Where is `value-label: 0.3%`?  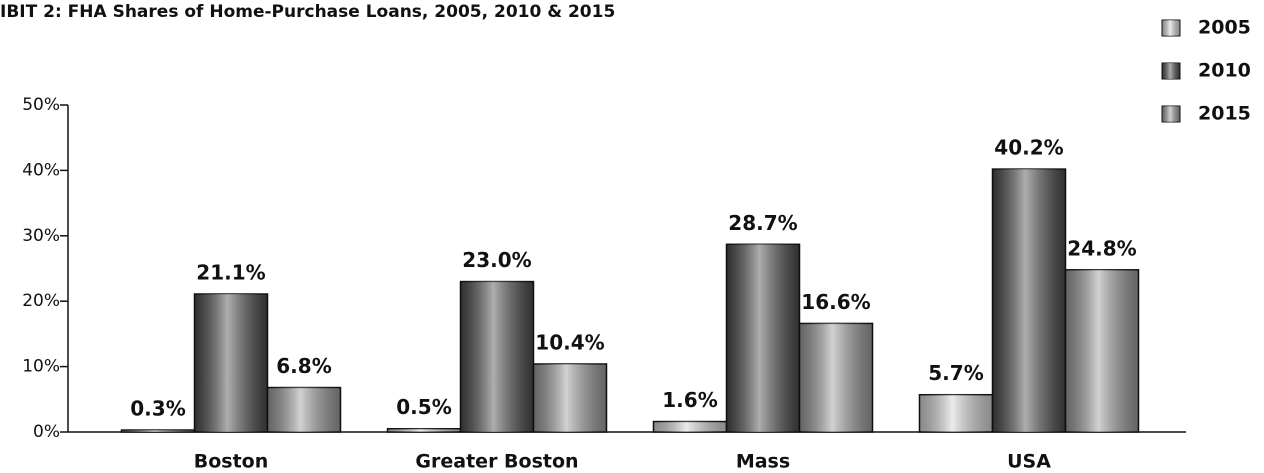
value-label: 0.3% is located at coordinates (157, 409).